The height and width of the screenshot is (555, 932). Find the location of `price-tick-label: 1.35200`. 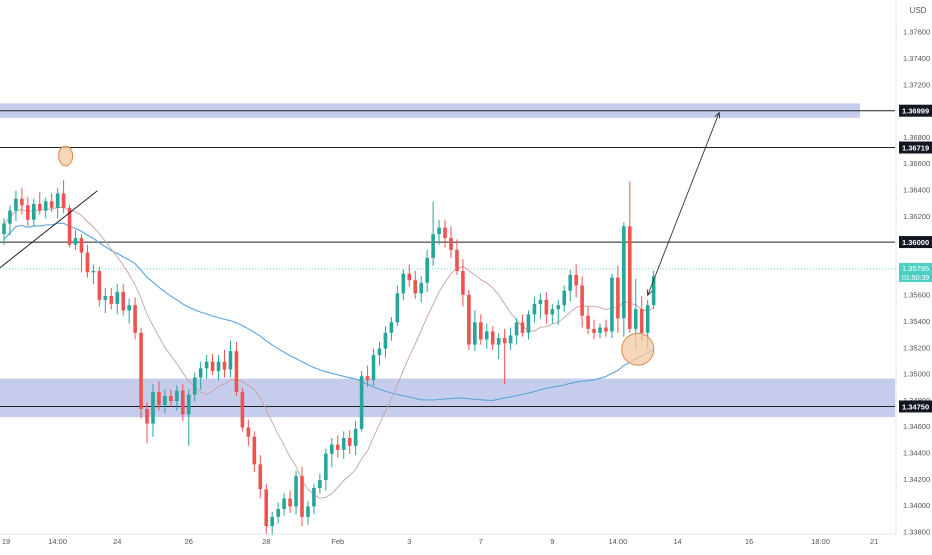

price-tick-label: 1.35200 is located at coordinates (916, 347).